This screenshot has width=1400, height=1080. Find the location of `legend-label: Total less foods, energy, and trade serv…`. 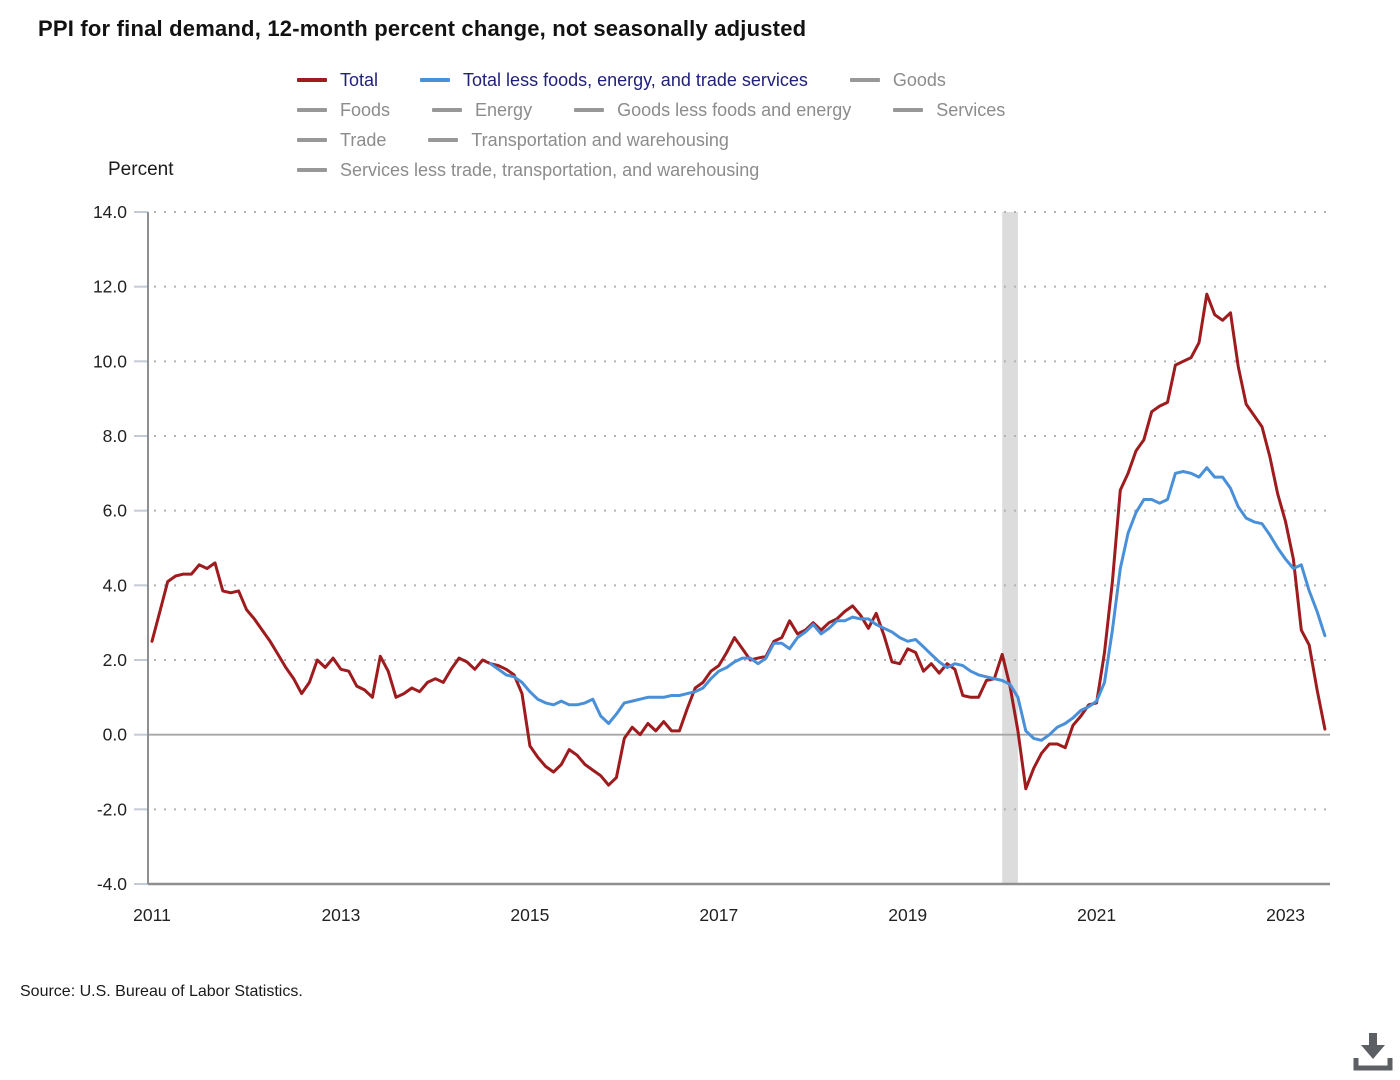

legend-label: Total less foods, energy, and trade serv… is located at coordinates (635, 79).